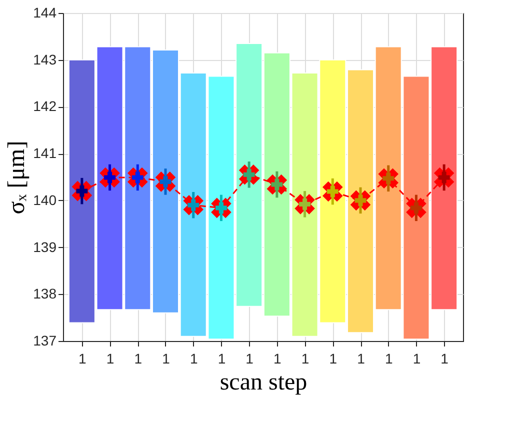  Describe the element at coordinates (45, 12) in the screenshot. I see `y-tick-label: 144` at that location.